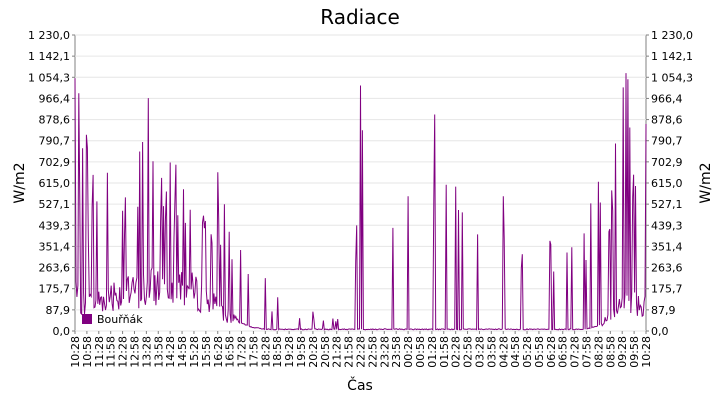 This screenshot has height=404, width=720. What do you see at coordinates (672, 77) in the screenshot?
I see `y-tick-label-right: 1 054,3` at bounding box center [672, 77].